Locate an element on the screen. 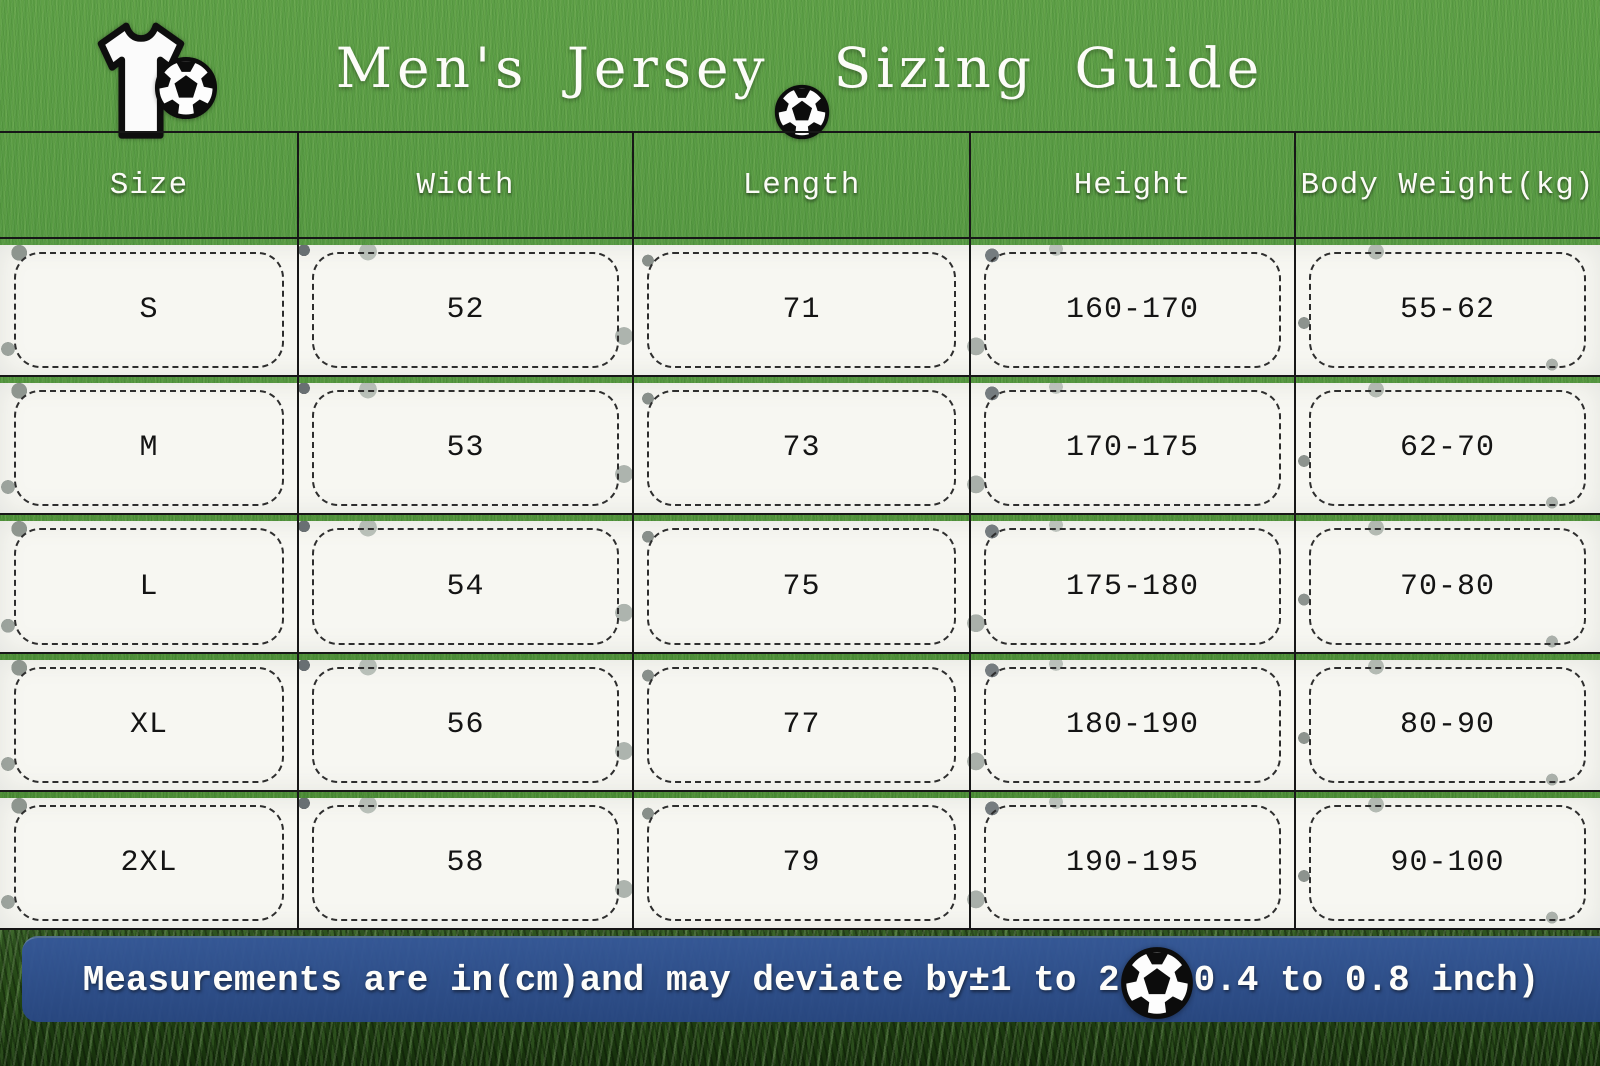  tshirt-soccer-icon is located at coordinates (176, 81).